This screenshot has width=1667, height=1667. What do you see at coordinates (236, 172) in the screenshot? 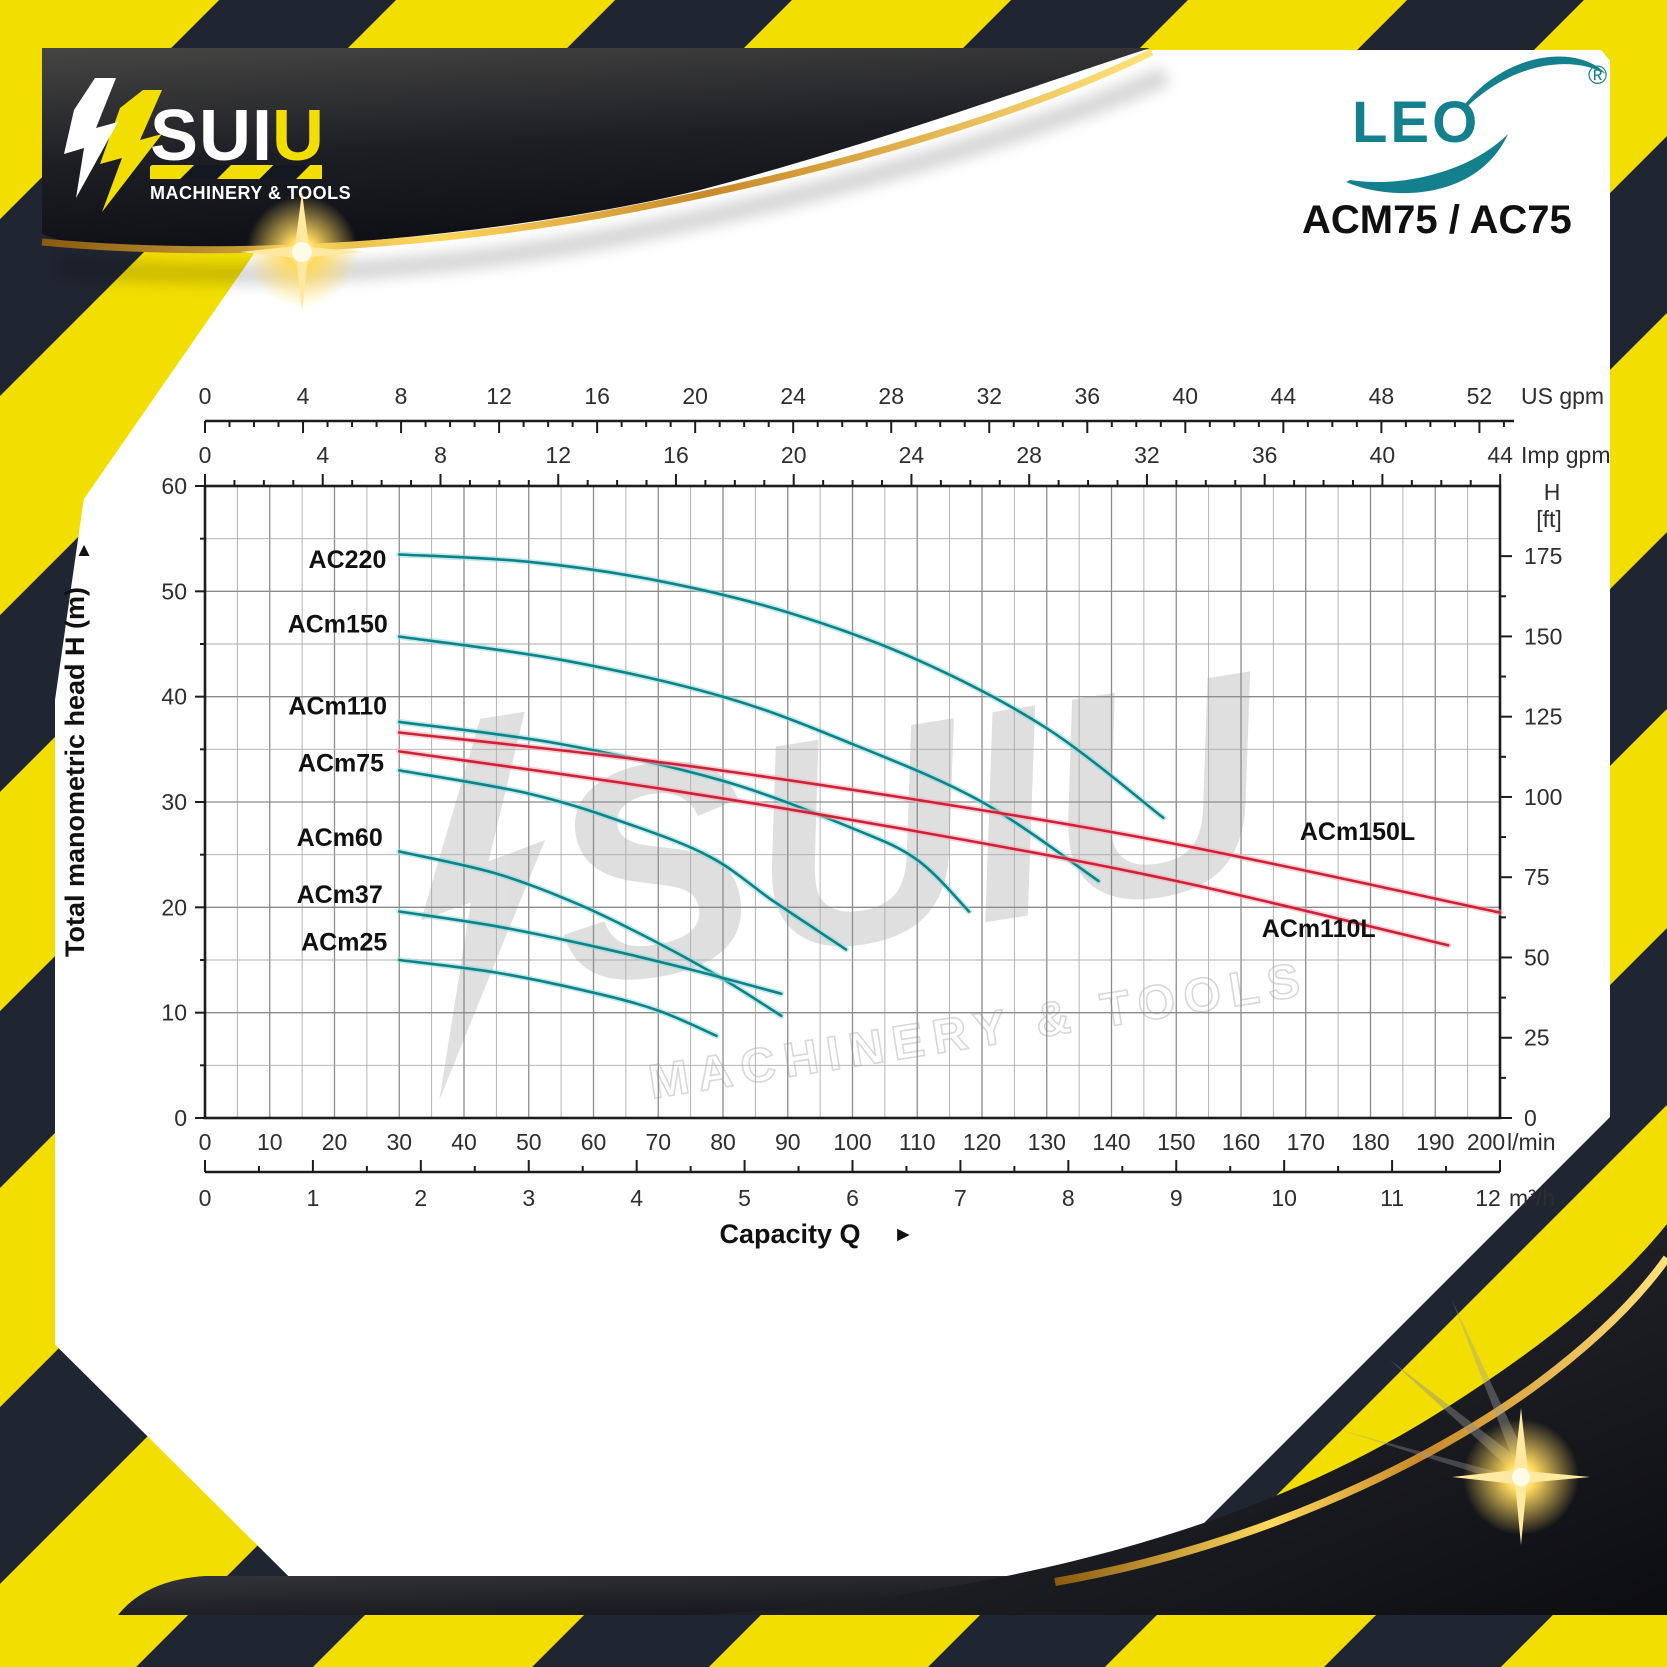
I see `suiu-stripe-bar` at bounding box center [236, 172].